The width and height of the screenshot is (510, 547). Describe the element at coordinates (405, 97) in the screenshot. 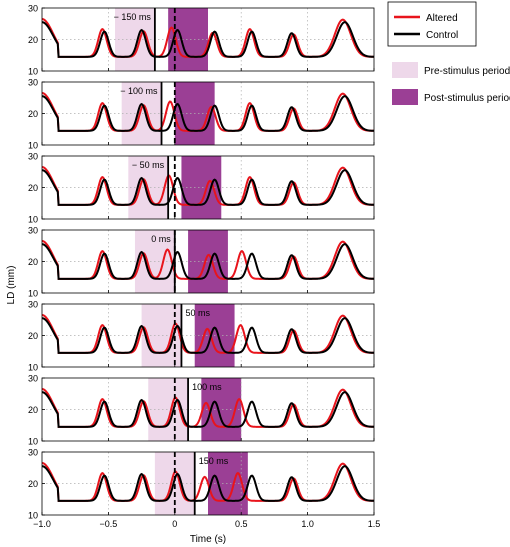

I see `legend-swatch-post-stimulus` at that location.